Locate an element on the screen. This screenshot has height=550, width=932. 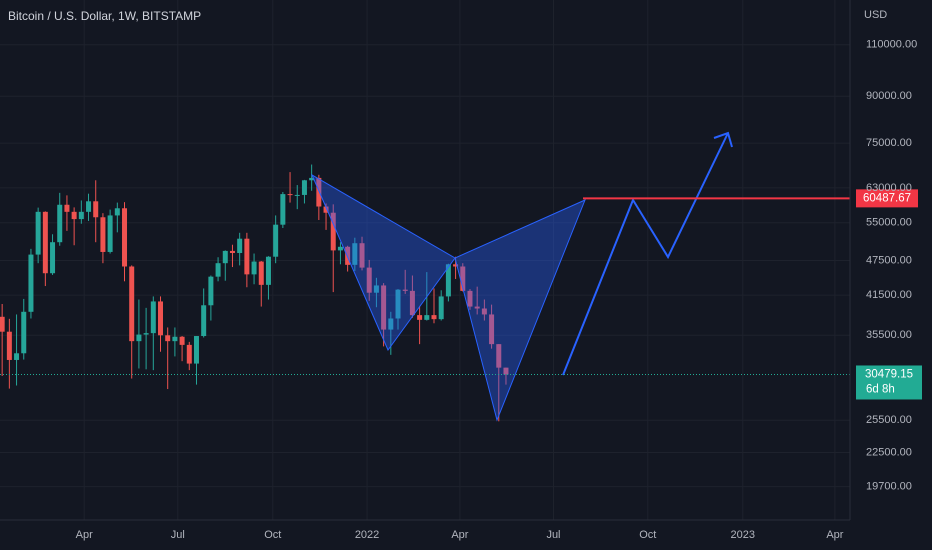
y-tick-label: 110000.00 is located at coordinates (891, 45).